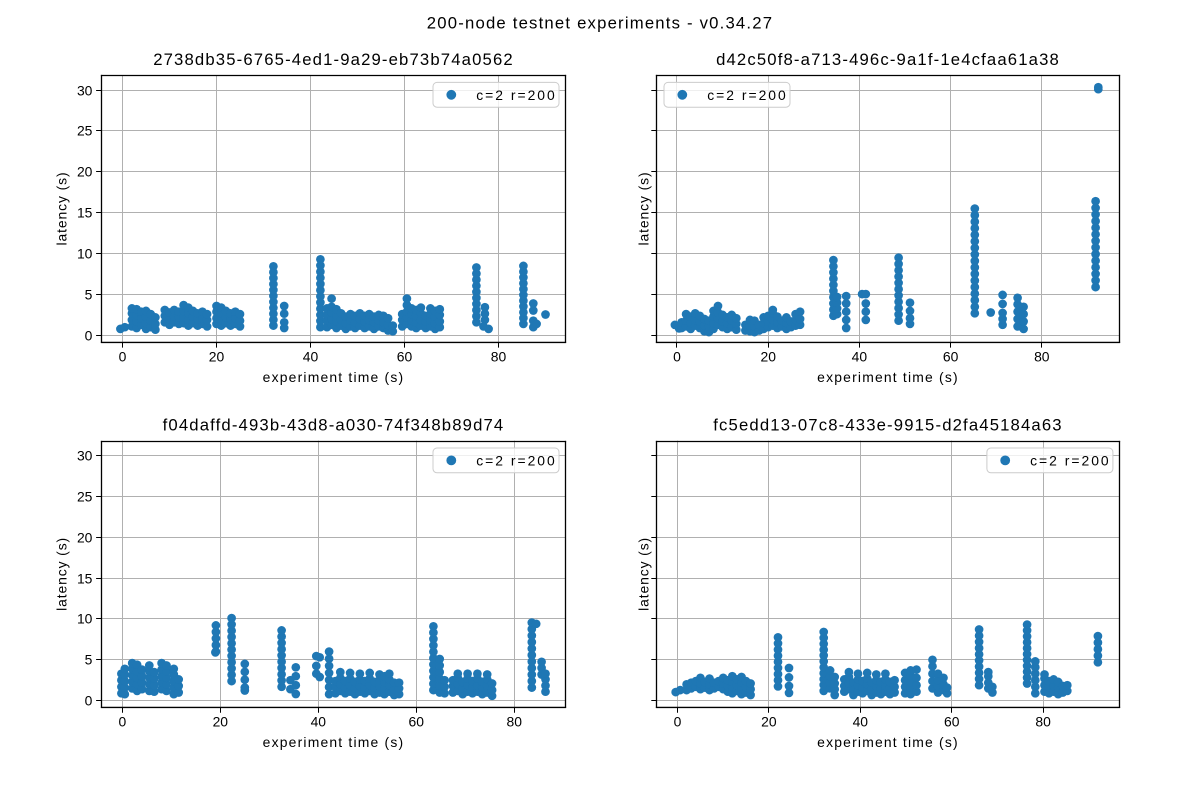  I want to click on svg-text:200-node testnet experiments -: 200-node testnet experiments - v0.34.27, so click(600, 22).